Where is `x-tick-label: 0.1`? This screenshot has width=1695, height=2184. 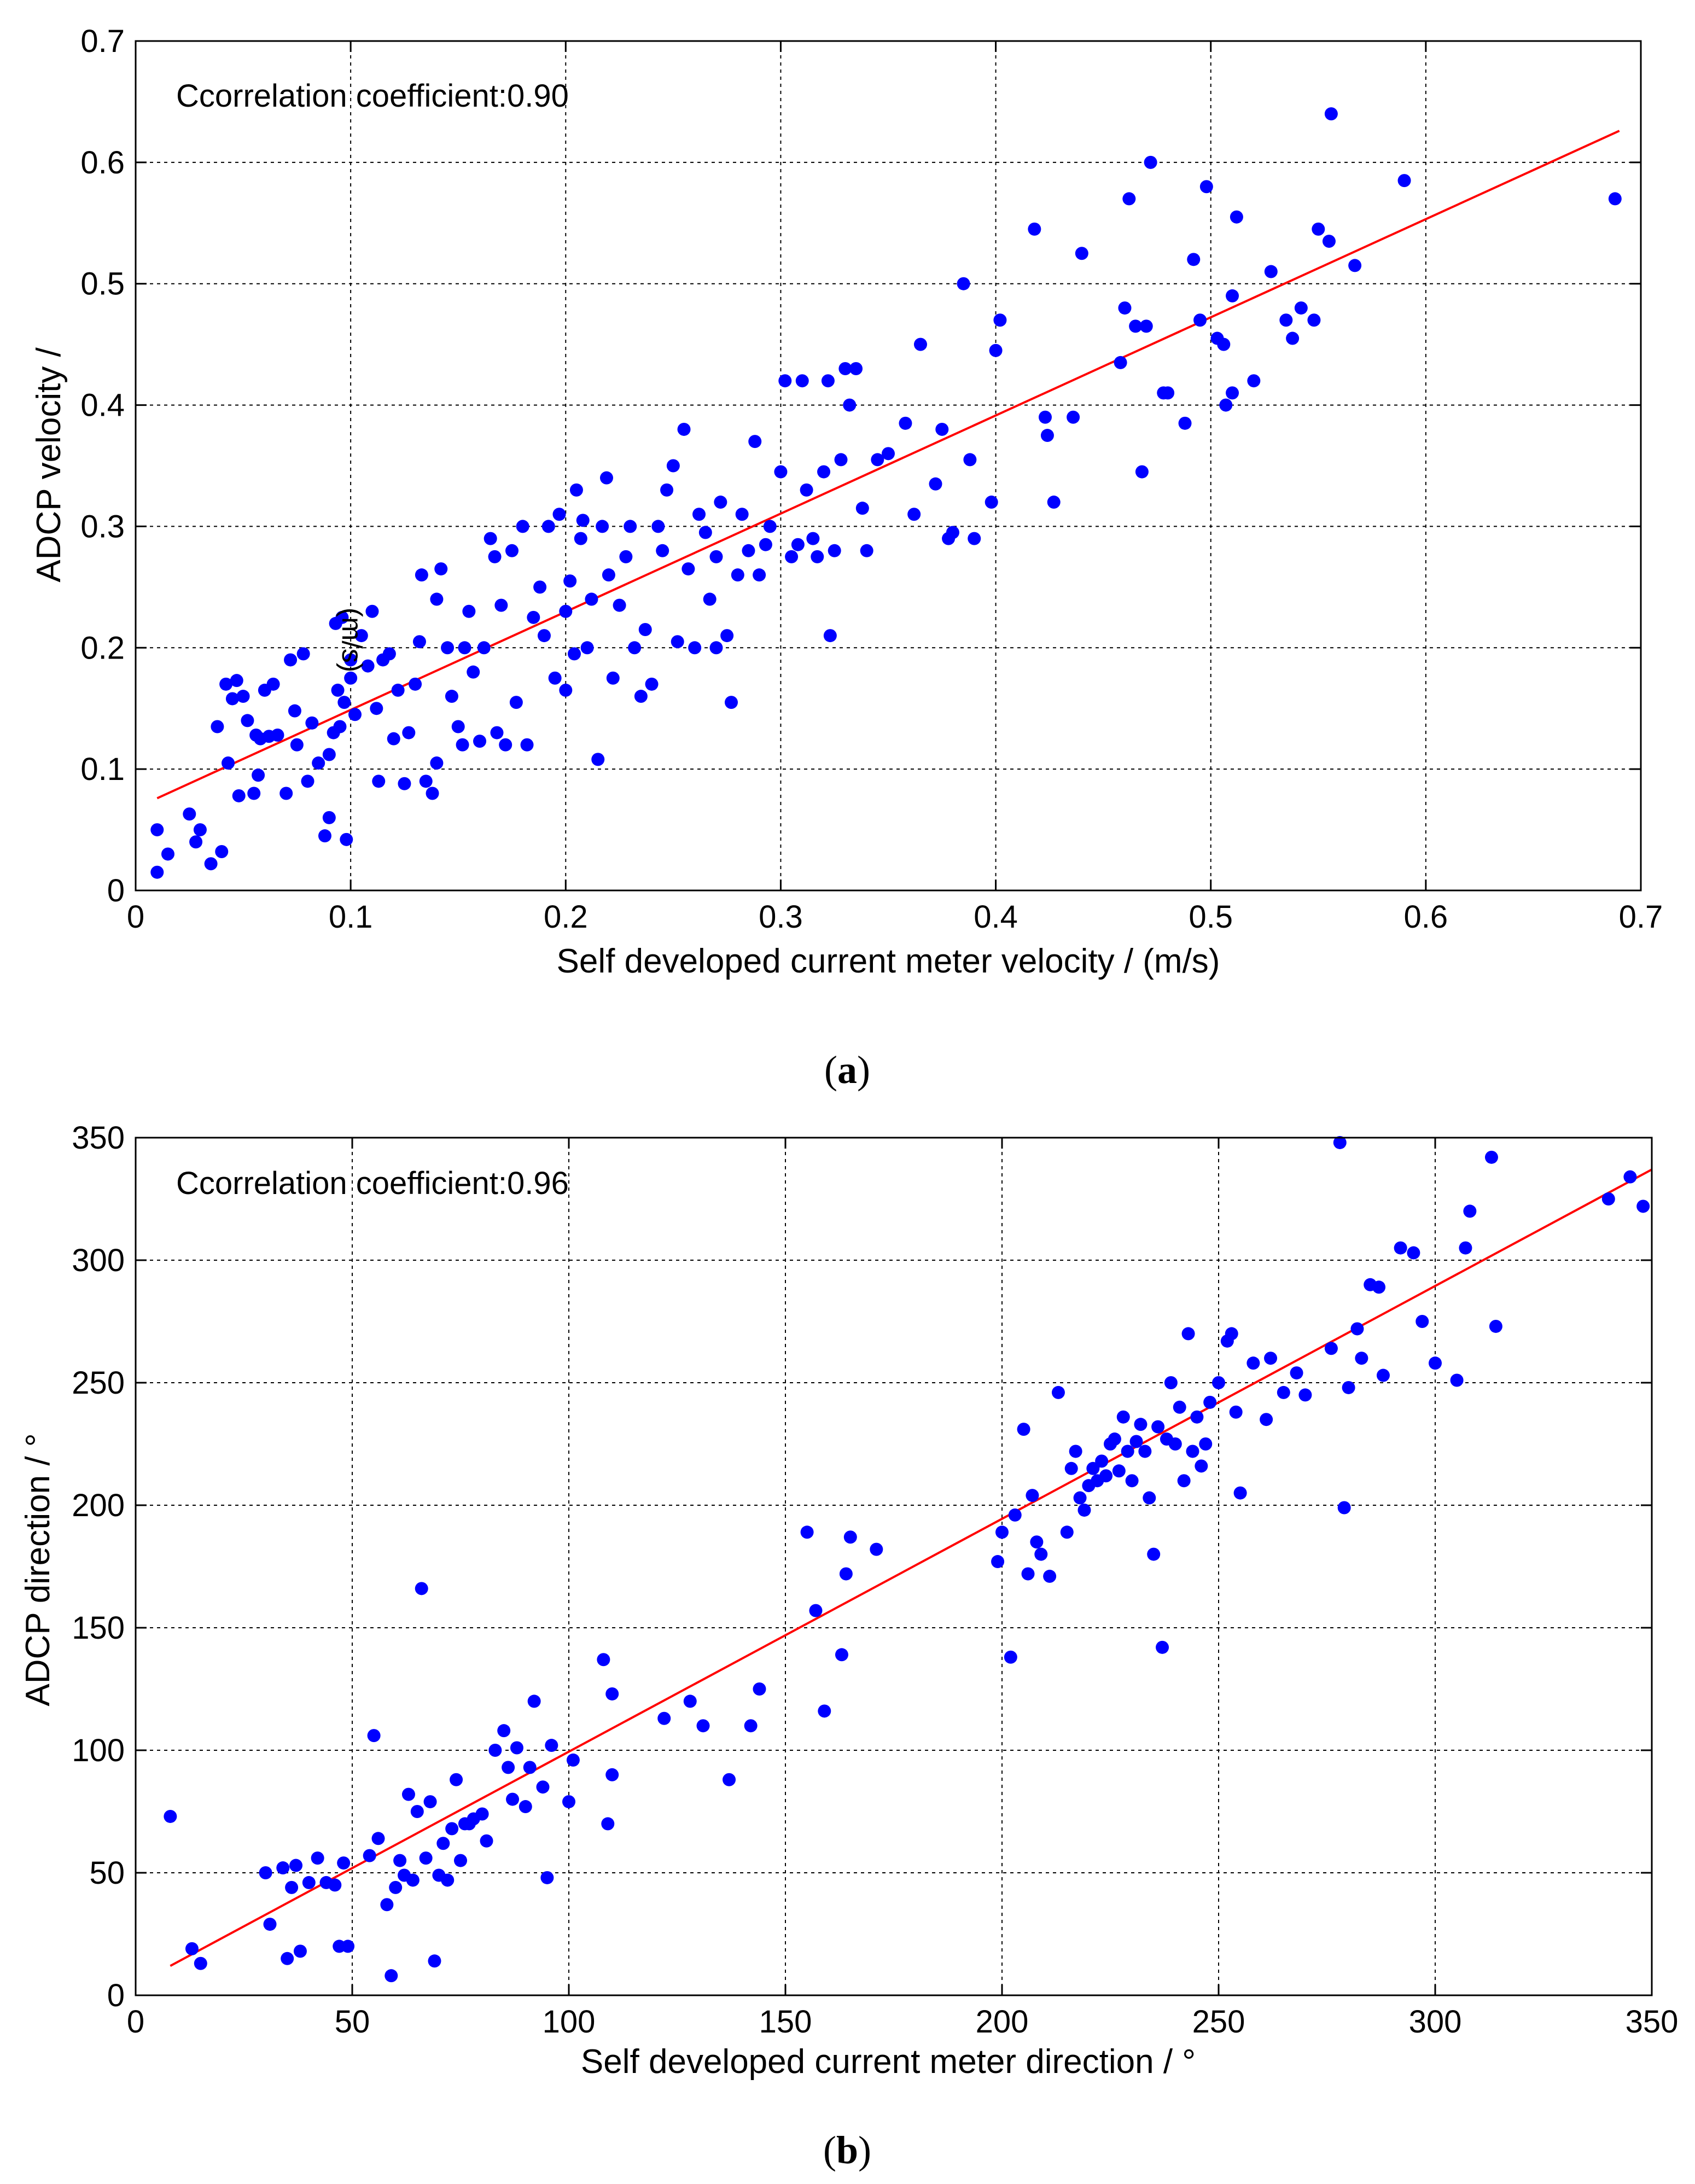 x-tick-label: 0.1 is located at coordinates (351, 917).